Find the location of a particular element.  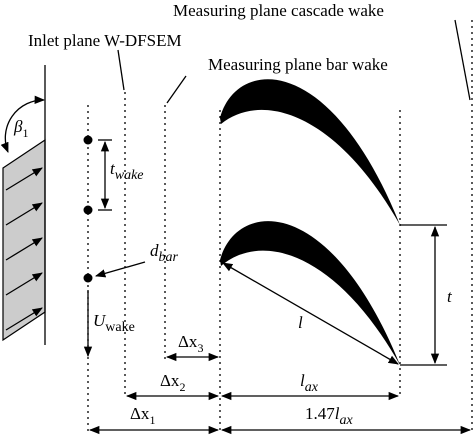

dim-arrow is located at coordinates (310, 313).